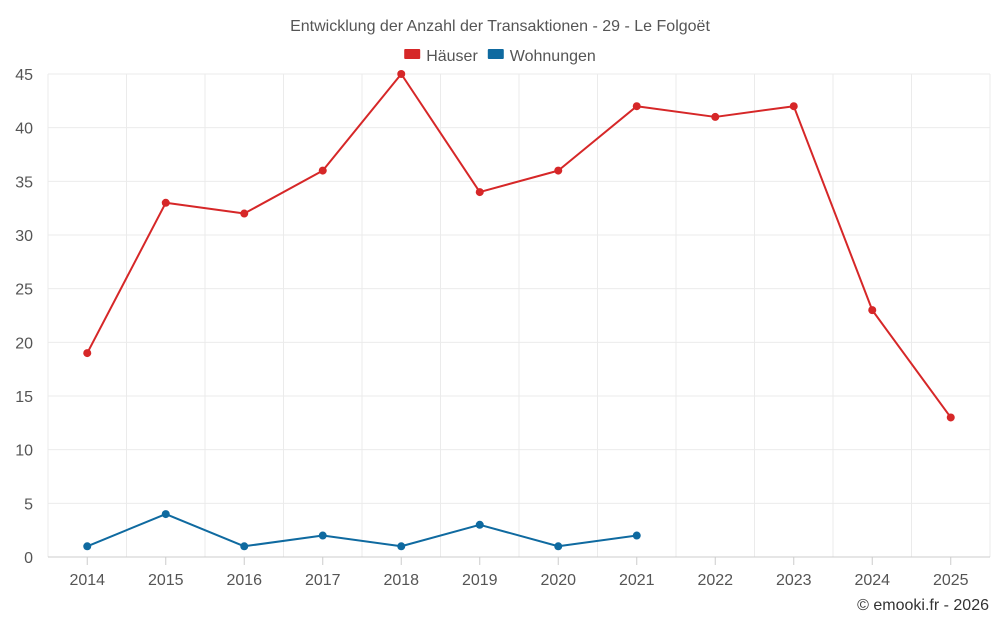  I want to click on x-tick-label: 2015, so click(166, 580).